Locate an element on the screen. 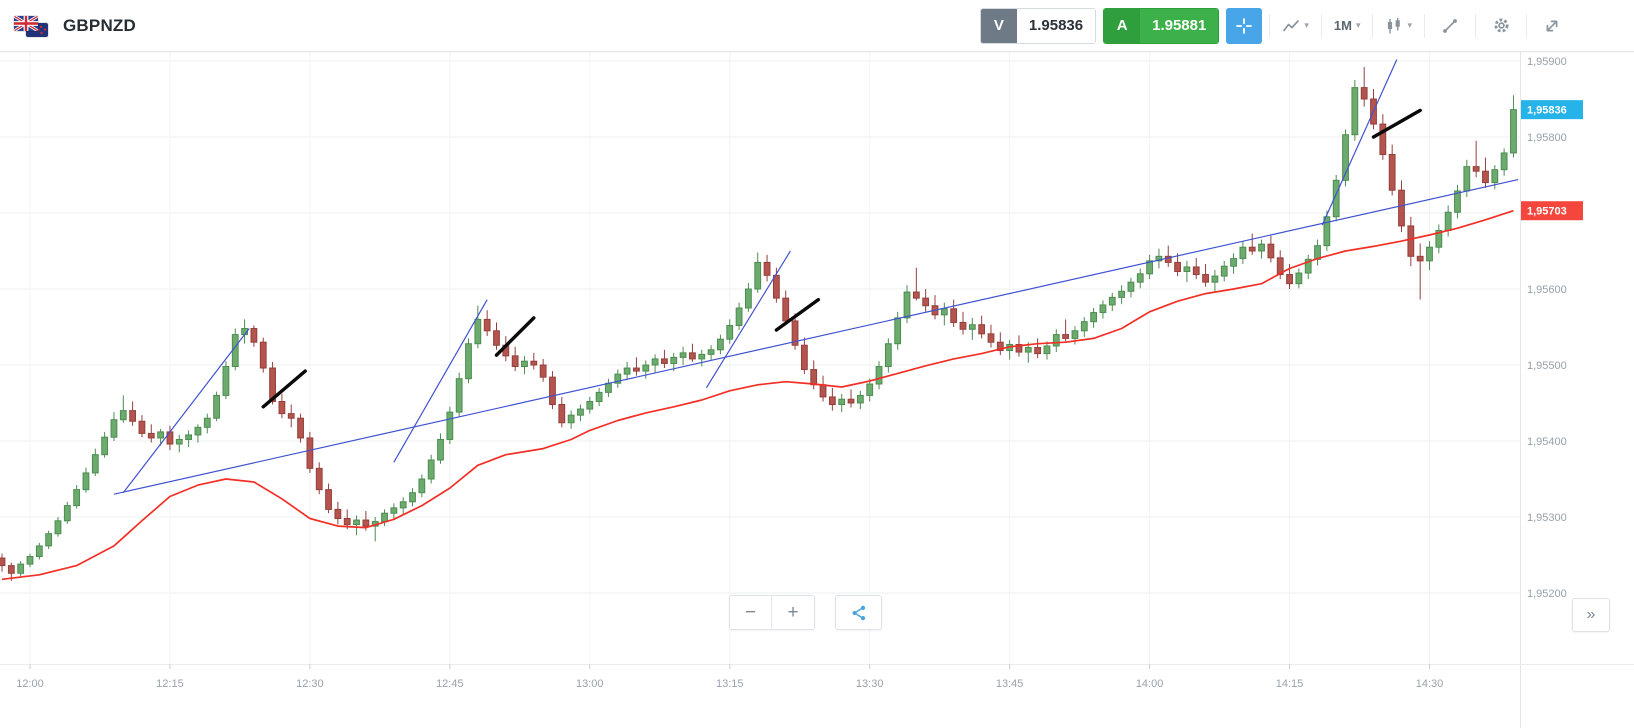 The width and height of the screenshot is (1634, 728). candlestick-icon is located at coordinates (1394, 25).